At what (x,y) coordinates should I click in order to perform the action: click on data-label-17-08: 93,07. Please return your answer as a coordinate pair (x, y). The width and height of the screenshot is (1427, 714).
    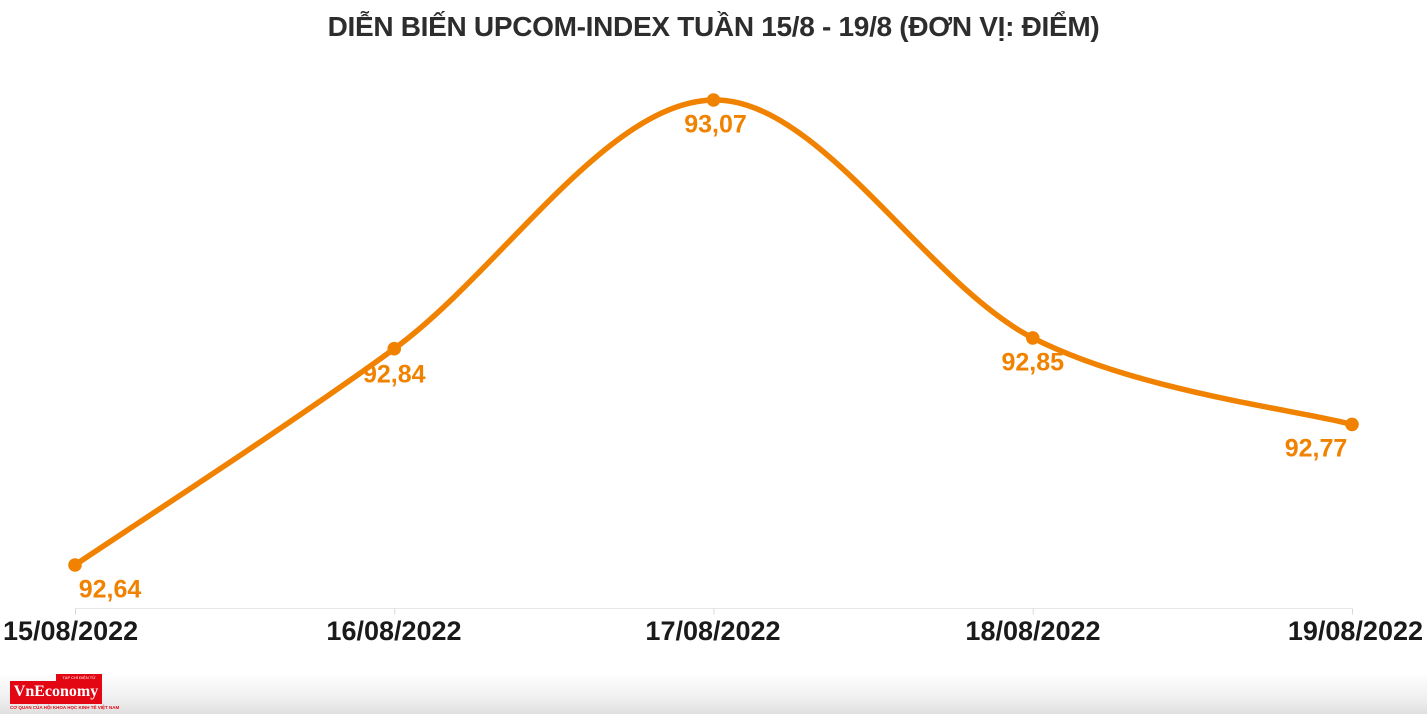
    Looking at the image, I should click on (715, 124).